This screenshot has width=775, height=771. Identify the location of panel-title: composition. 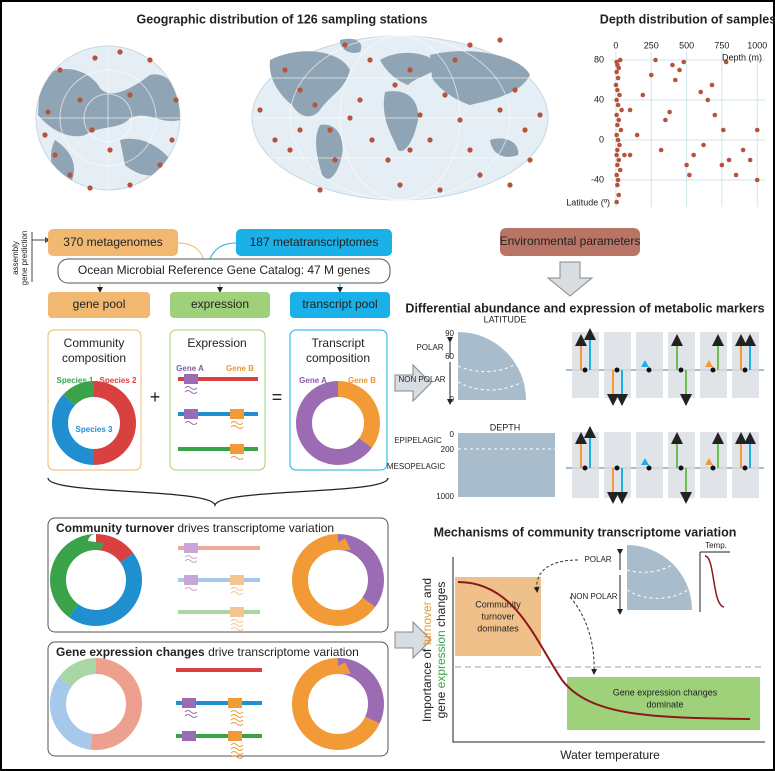
(94, 358).